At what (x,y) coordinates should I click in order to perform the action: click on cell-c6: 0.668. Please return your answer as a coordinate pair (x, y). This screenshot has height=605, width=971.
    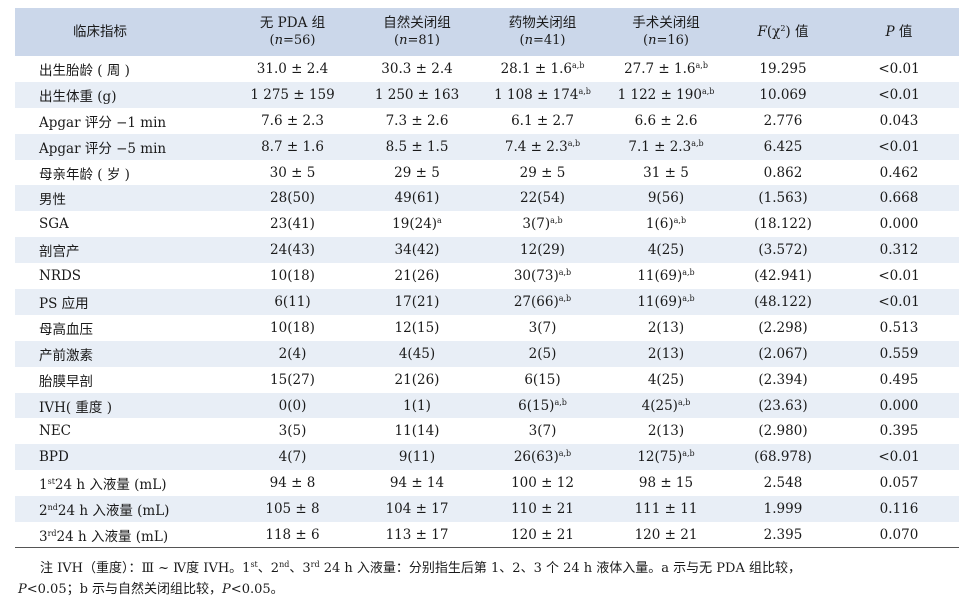
    Looking at the image, I should click on (899, 198).